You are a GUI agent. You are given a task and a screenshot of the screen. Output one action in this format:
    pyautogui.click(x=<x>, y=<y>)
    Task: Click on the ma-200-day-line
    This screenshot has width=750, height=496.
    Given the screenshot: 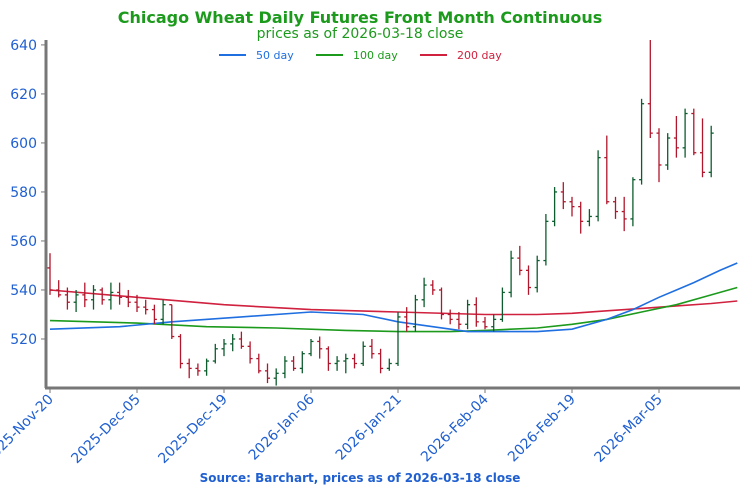 What is the action you would take?
    pyautogui.click(x=393, y=302)
    